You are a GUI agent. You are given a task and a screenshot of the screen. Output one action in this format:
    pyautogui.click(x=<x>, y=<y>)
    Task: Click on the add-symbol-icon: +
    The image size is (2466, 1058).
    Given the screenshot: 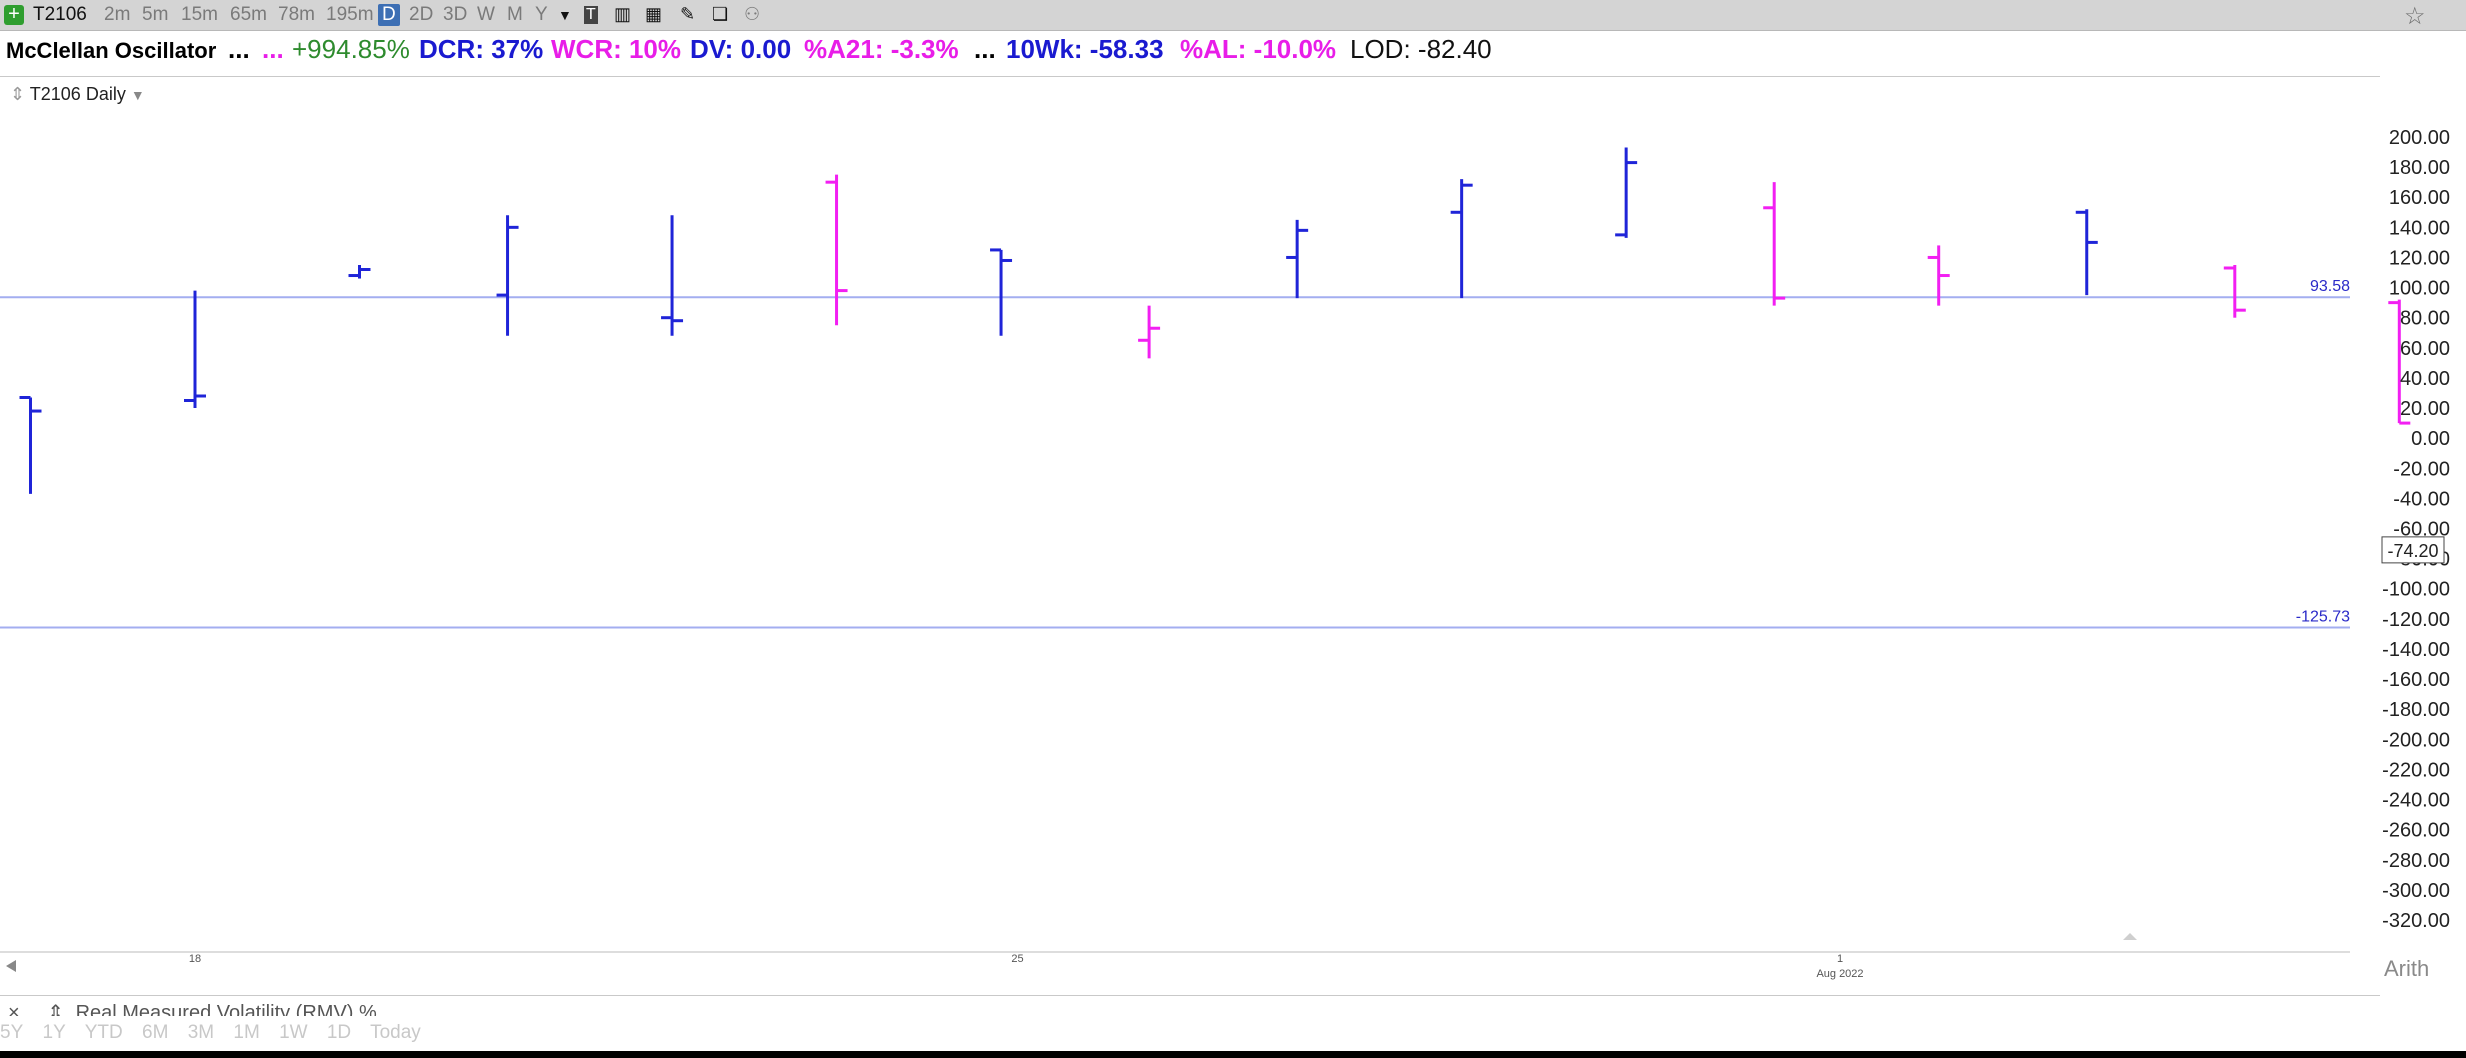 What is the action you would take?
    pyautogui.click(x=14, y=14)
    